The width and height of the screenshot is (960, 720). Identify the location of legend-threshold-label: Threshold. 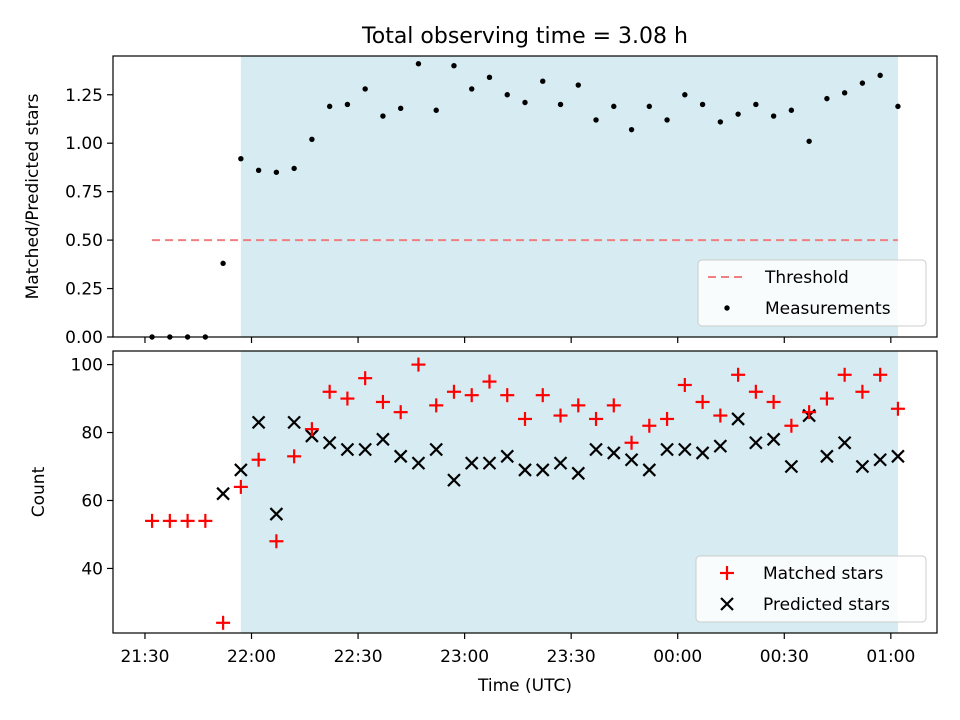
(806, 278).